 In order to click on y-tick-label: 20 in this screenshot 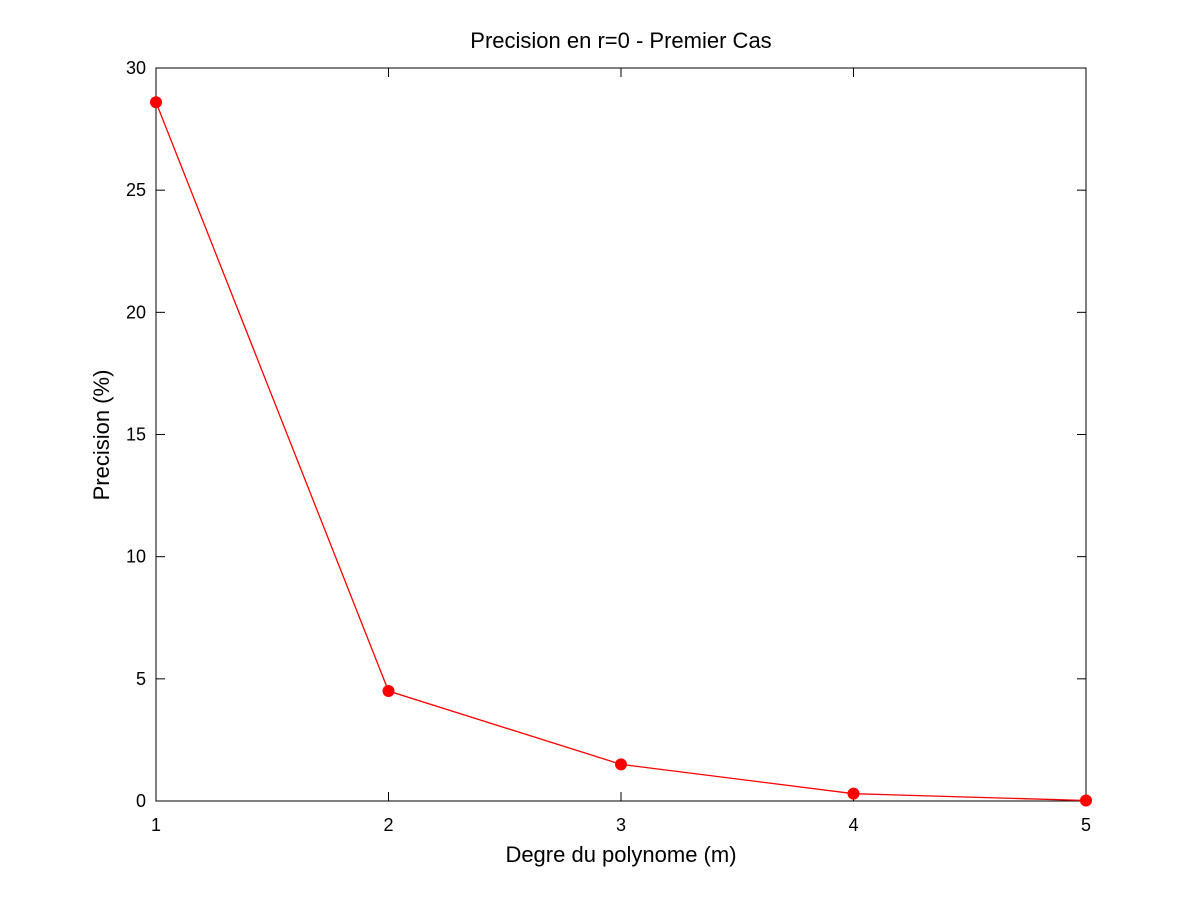, I will do `click(136, 312)`.